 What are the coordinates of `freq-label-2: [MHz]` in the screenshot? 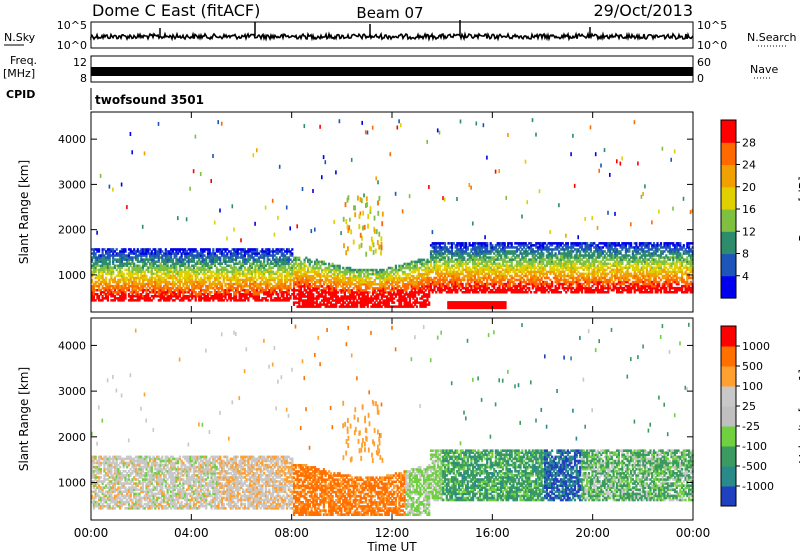 It's located at (19, 73).